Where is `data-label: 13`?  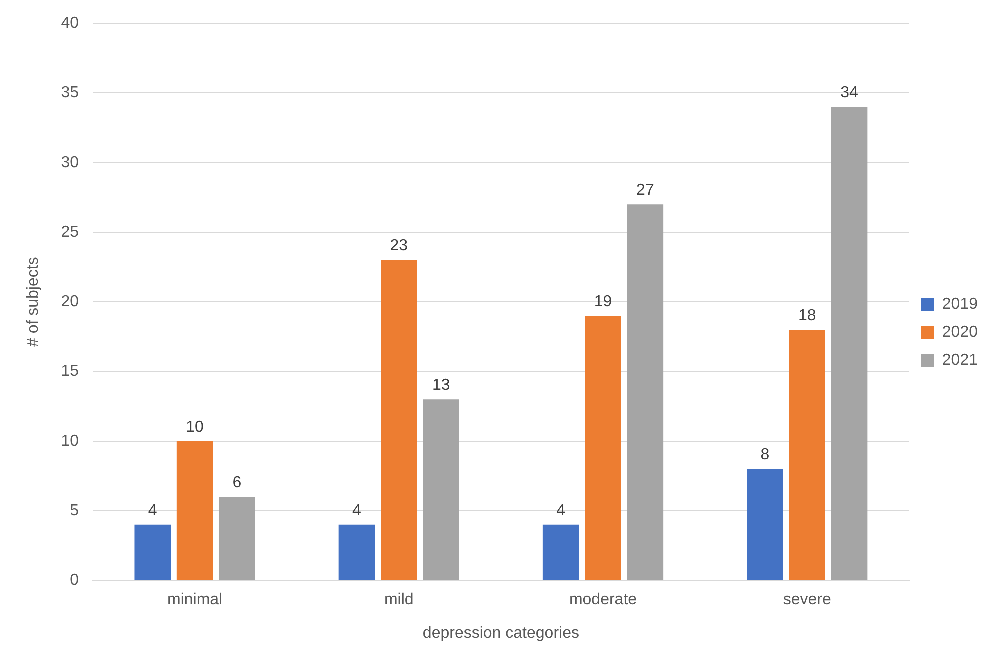 data-label: 13 is located at coordinates (441, 385).